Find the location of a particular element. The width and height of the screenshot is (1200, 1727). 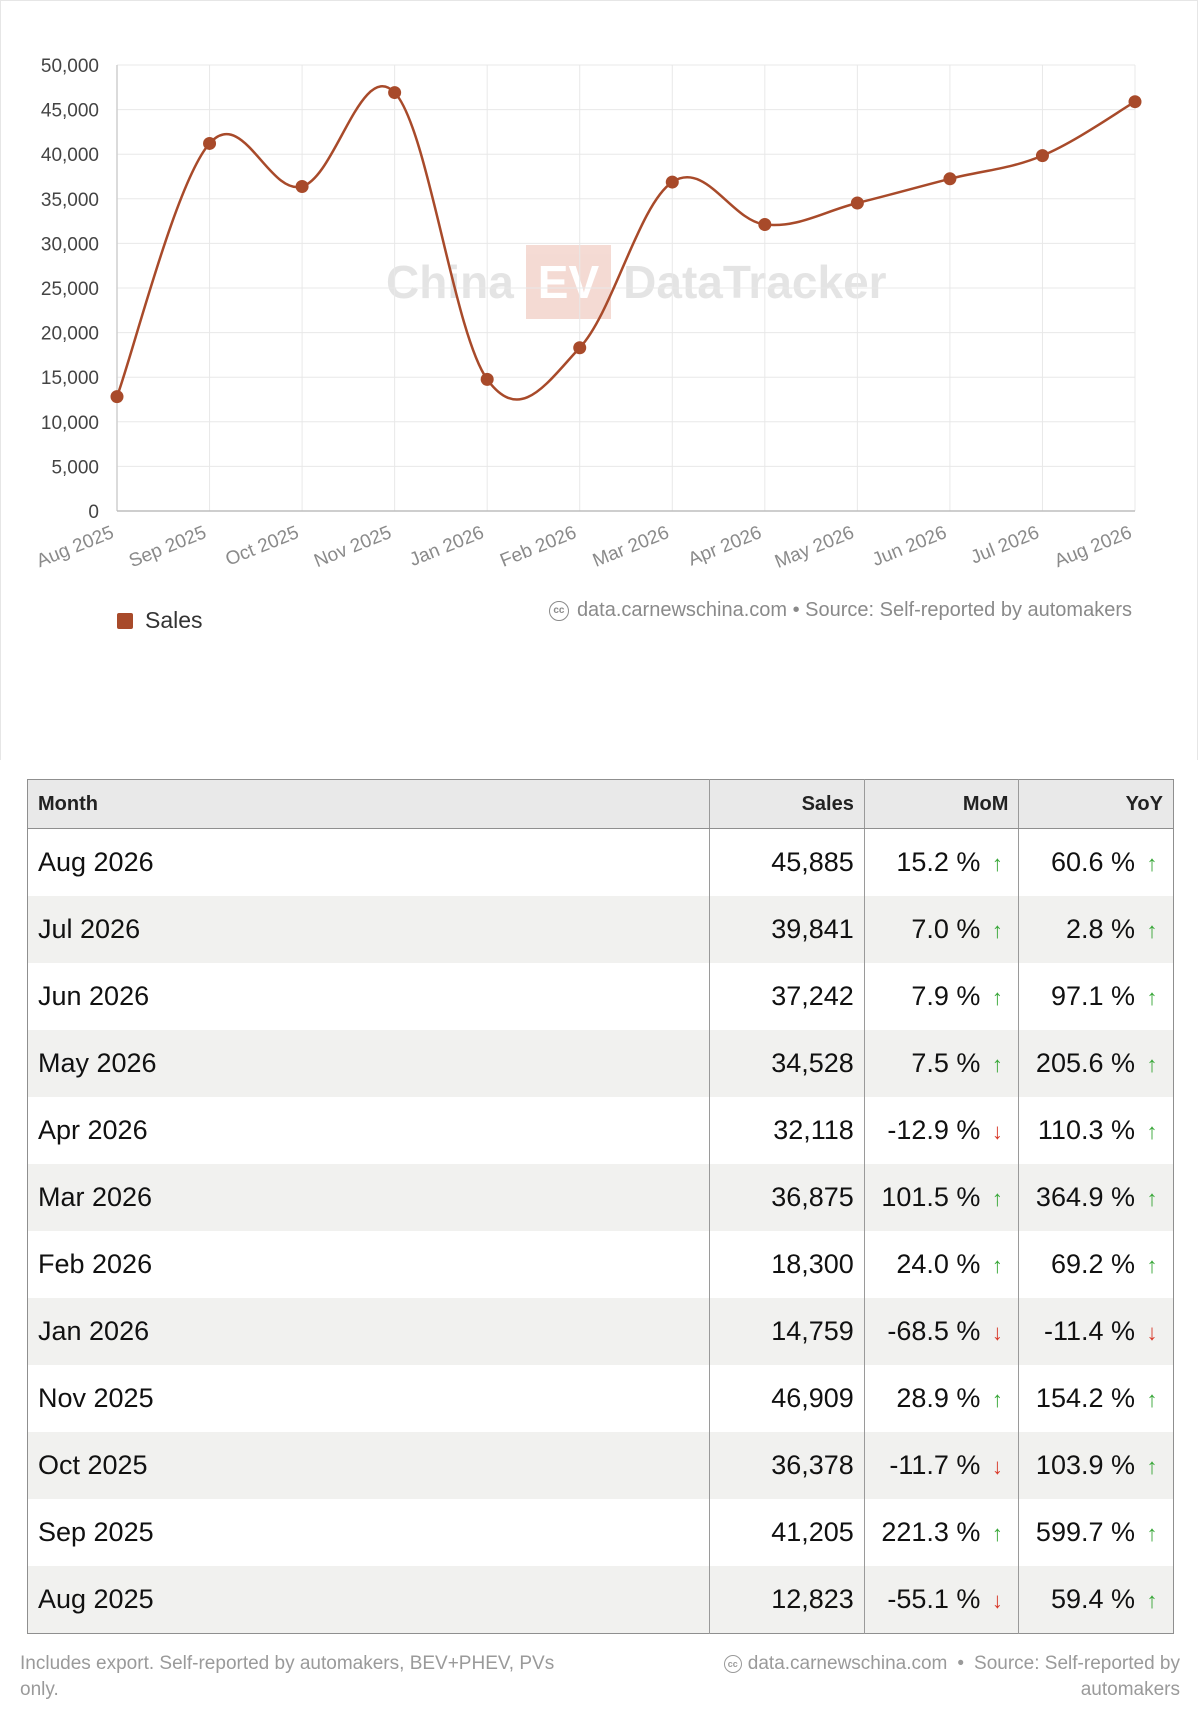

x-tick-label: Aug 2026 is located at coordinates (1093, 547).